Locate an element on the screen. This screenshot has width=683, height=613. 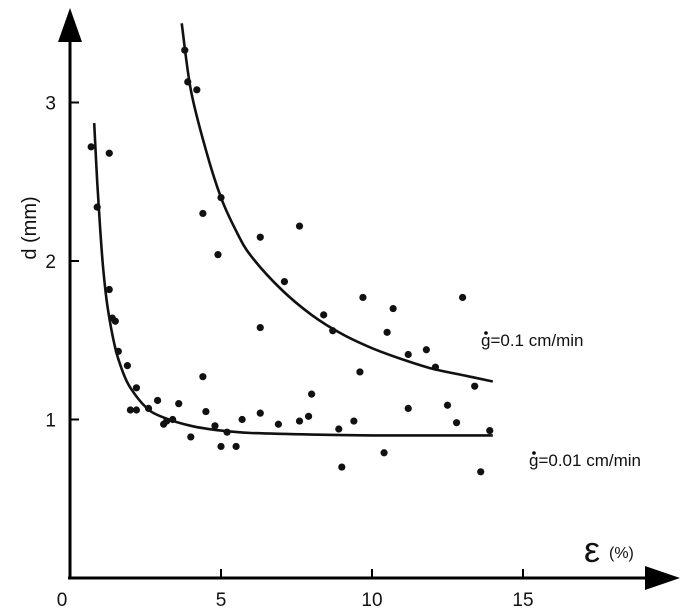
annotation-g001-text: g=0.01 cm/min is located at coordinates (585, 460).